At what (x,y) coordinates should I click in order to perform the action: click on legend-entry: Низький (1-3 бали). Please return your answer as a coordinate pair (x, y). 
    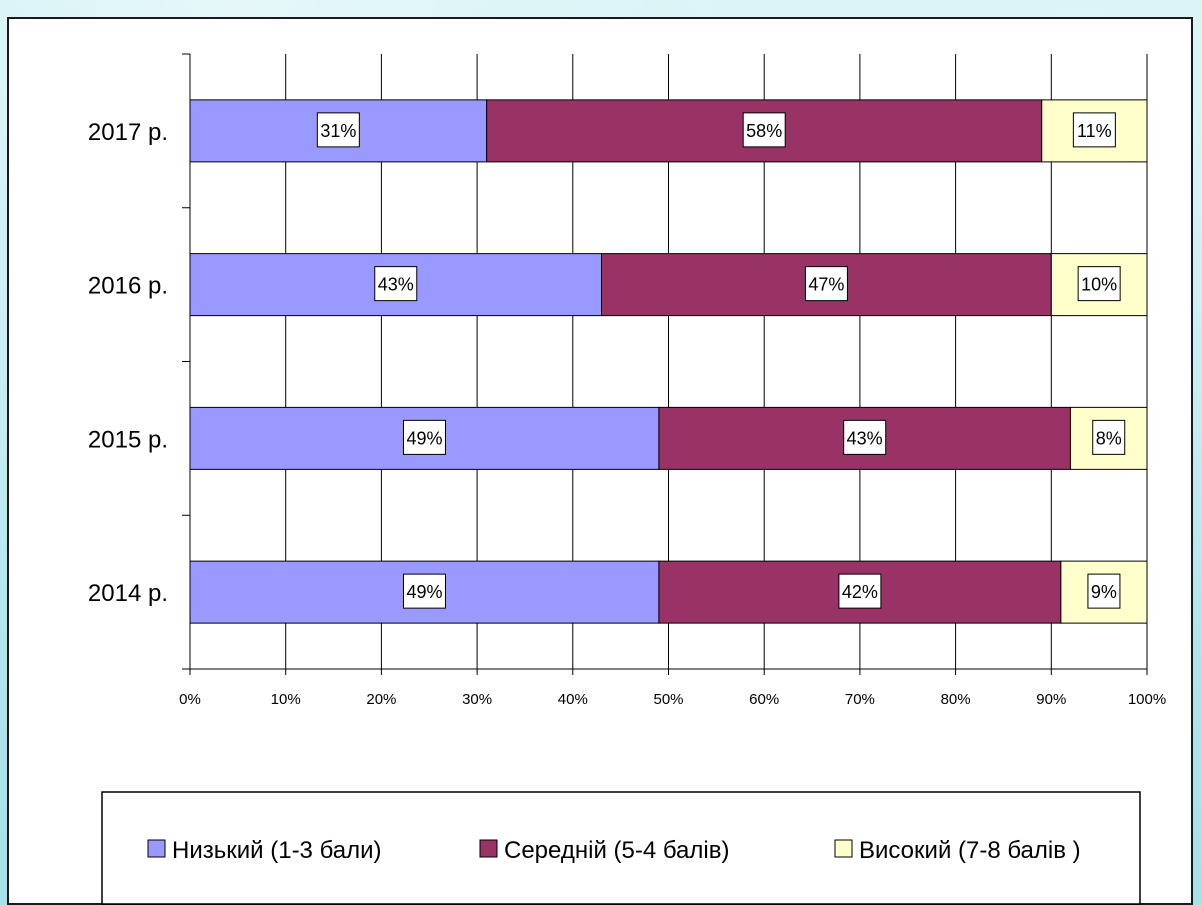
    Looking at the image, I should click on (277, 850).